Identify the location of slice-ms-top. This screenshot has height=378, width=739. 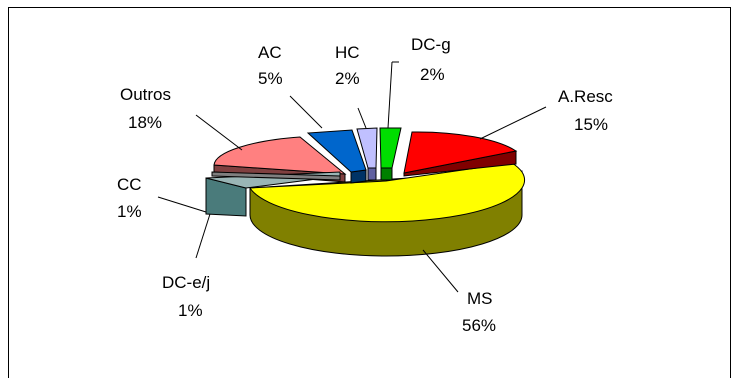
(387, 192).